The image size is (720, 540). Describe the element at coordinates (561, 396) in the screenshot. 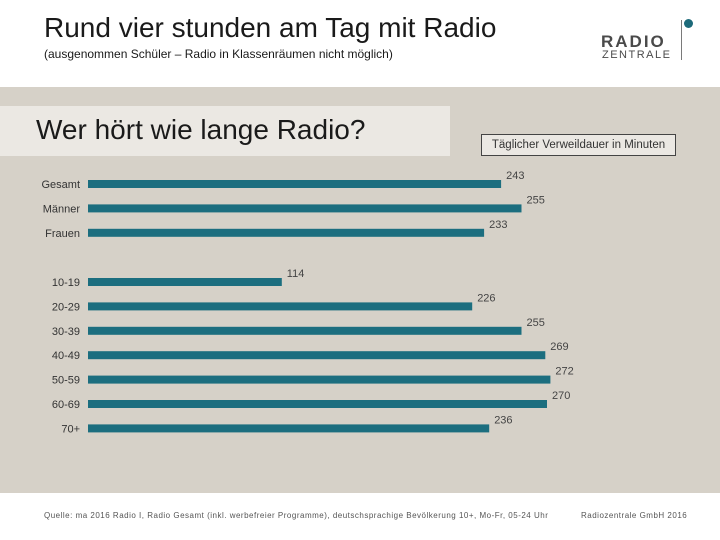

I see `value-label: 270` at that location.